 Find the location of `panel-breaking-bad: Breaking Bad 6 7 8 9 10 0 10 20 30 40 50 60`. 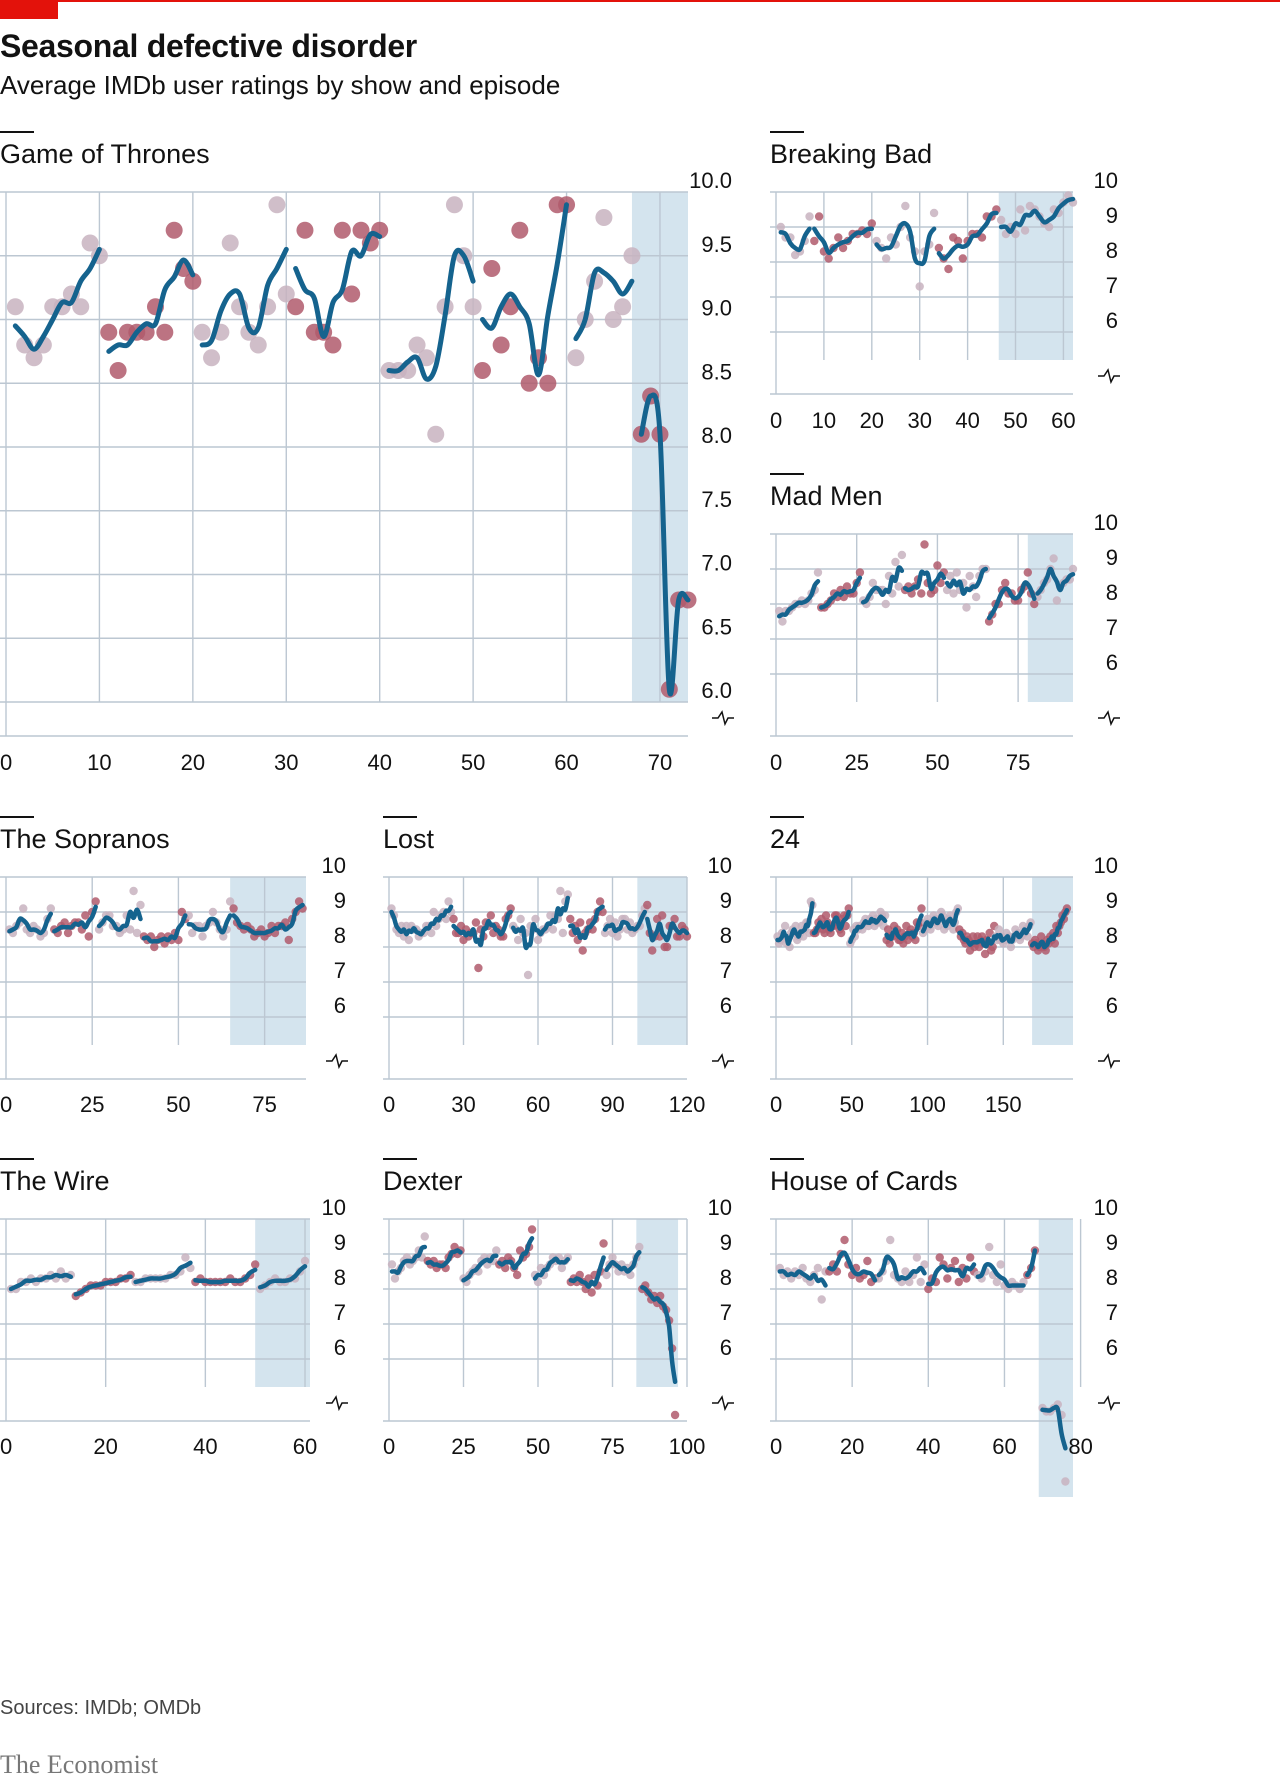

panel-breaking-bad: Breaking Bad 6 7 8 9 10 0 10 20 30 40 50 60 is located at coordinates (945, 282).